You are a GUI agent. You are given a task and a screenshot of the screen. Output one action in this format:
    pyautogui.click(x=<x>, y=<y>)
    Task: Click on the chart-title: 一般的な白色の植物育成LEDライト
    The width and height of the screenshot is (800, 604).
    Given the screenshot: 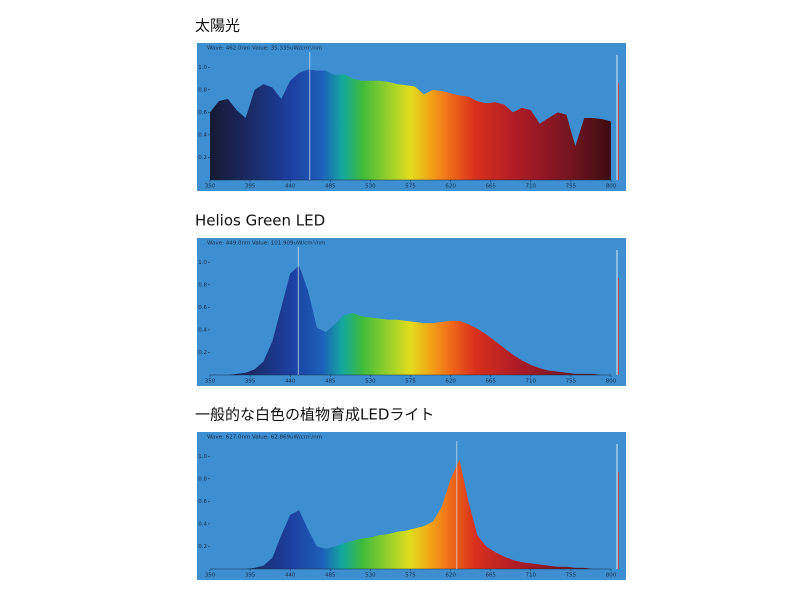 What is the action you would take?
    pyautogui.click(x=314, y=415)
    